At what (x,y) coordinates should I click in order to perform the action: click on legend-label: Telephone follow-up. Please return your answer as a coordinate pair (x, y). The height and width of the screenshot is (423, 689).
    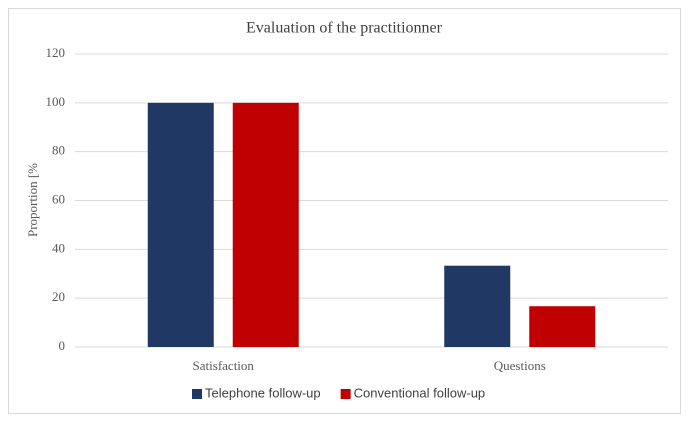
    Looking at the image, I should click on (263, 392).